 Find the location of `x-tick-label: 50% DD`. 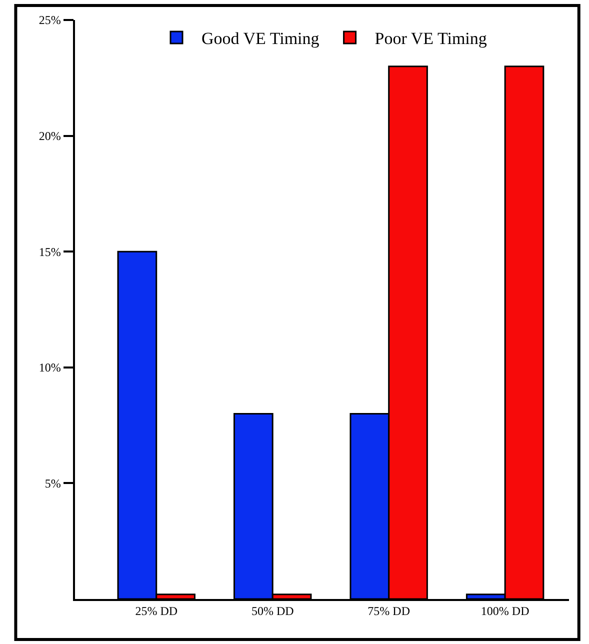

x-tick-label: 50% DD is located at coordinates (272, 611).